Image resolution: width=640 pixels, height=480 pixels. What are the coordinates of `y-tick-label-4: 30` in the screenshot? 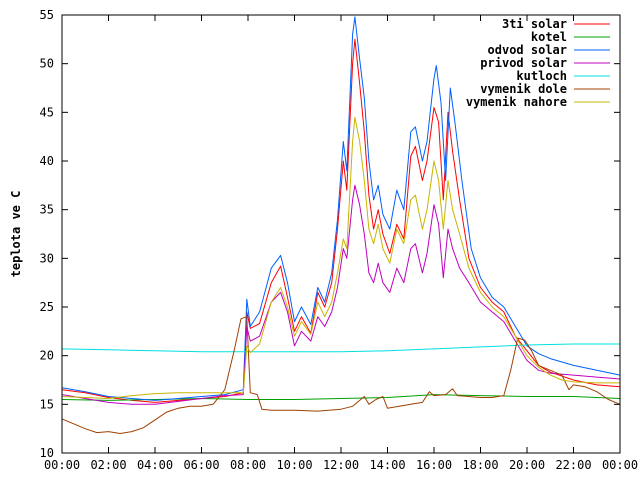 It's located at (47, 258).